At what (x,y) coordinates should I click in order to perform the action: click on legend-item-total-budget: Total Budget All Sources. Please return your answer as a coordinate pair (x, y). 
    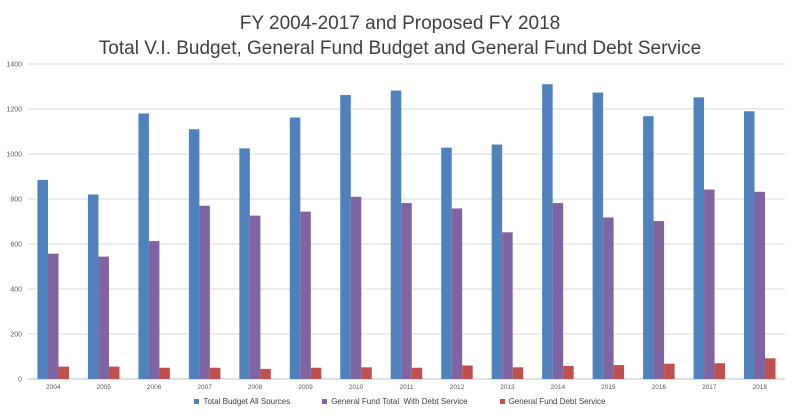
    Looking at the image, I should click on (242, 401).